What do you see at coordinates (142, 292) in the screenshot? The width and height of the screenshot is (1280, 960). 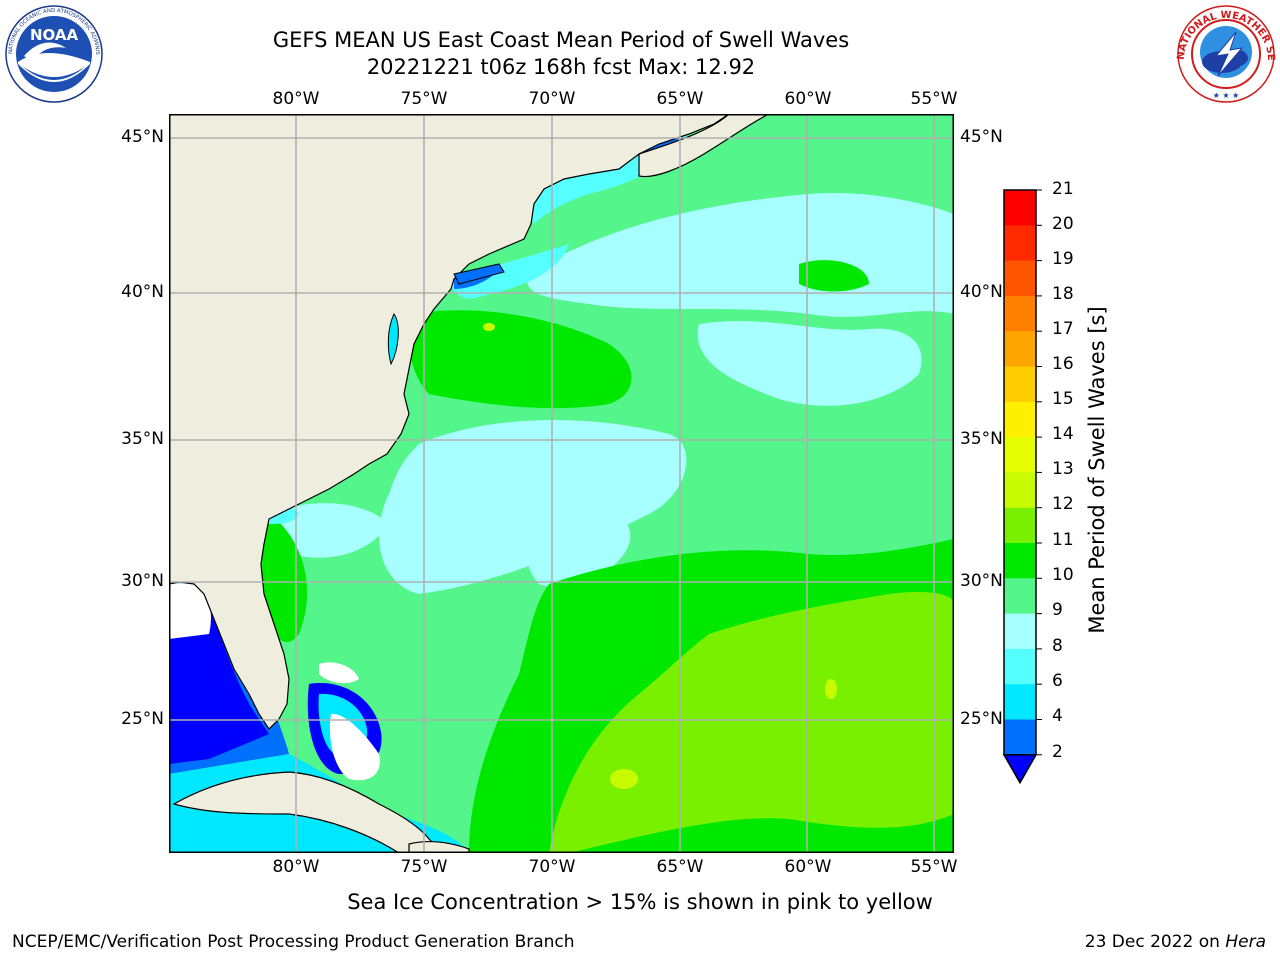 I see `lat-tick-left: 40°N` at bounding box center [142, 292].